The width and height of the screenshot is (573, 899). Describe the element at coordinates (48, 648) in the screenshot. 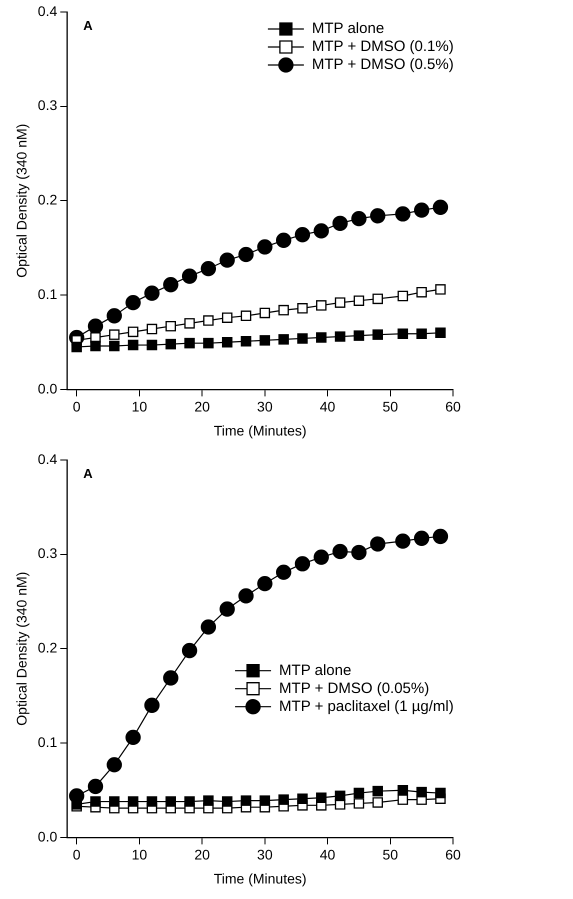

I see `y-tick-label: 0.2` at that location.